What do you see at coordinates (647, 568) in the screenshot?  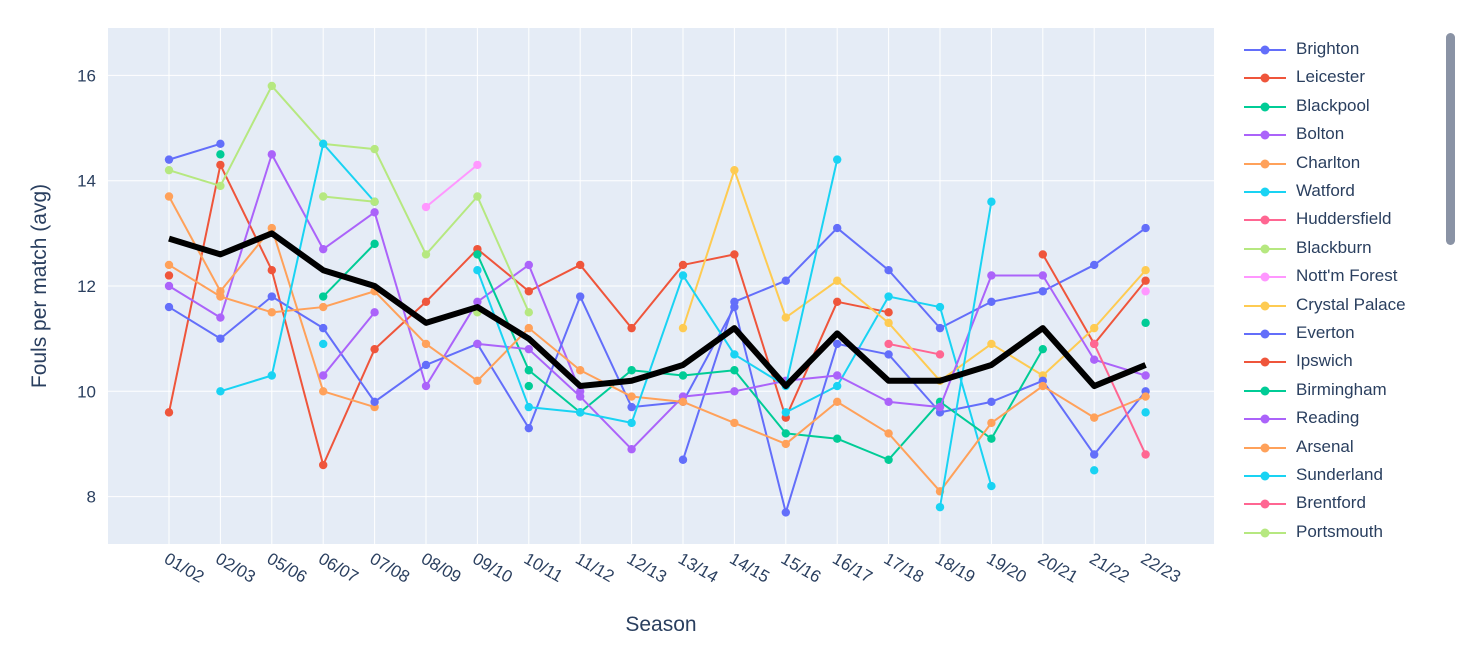 I see `x-tick-label: 12/13` at bounding box center [647, 568].